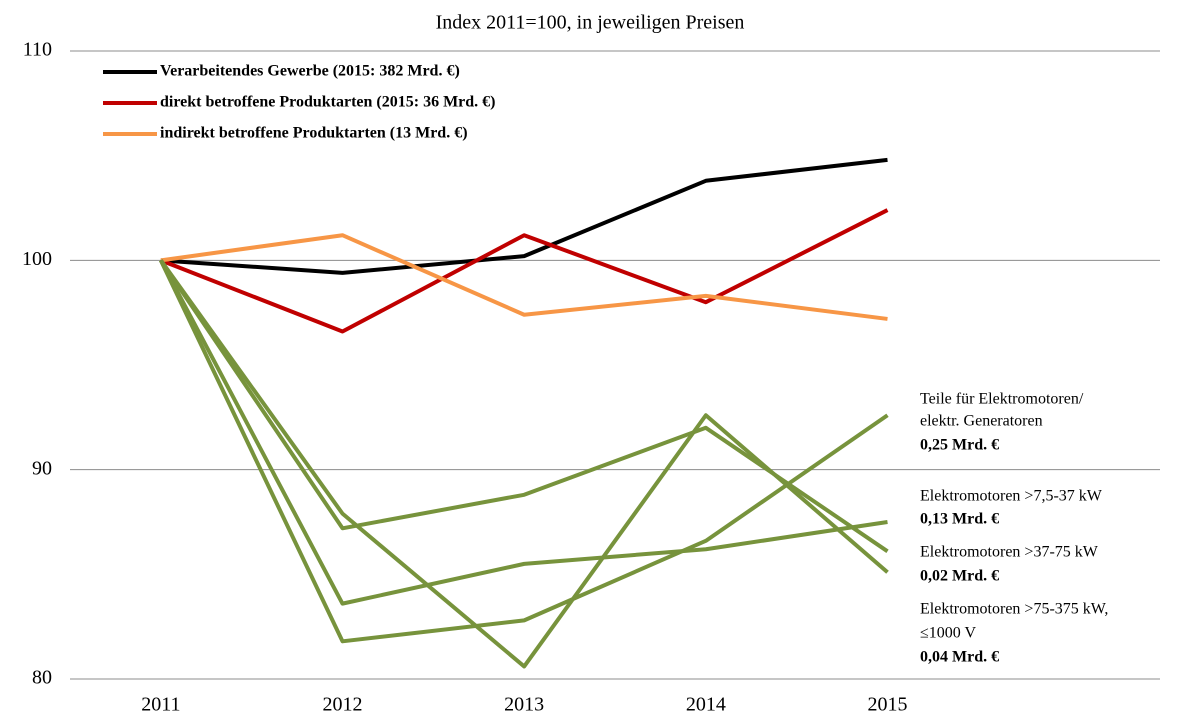 This screenshot has width=1180, height=724. Describe the element at coordinates (37, 50) in the screenshot. I see `y-tick-label: 110` at that location.